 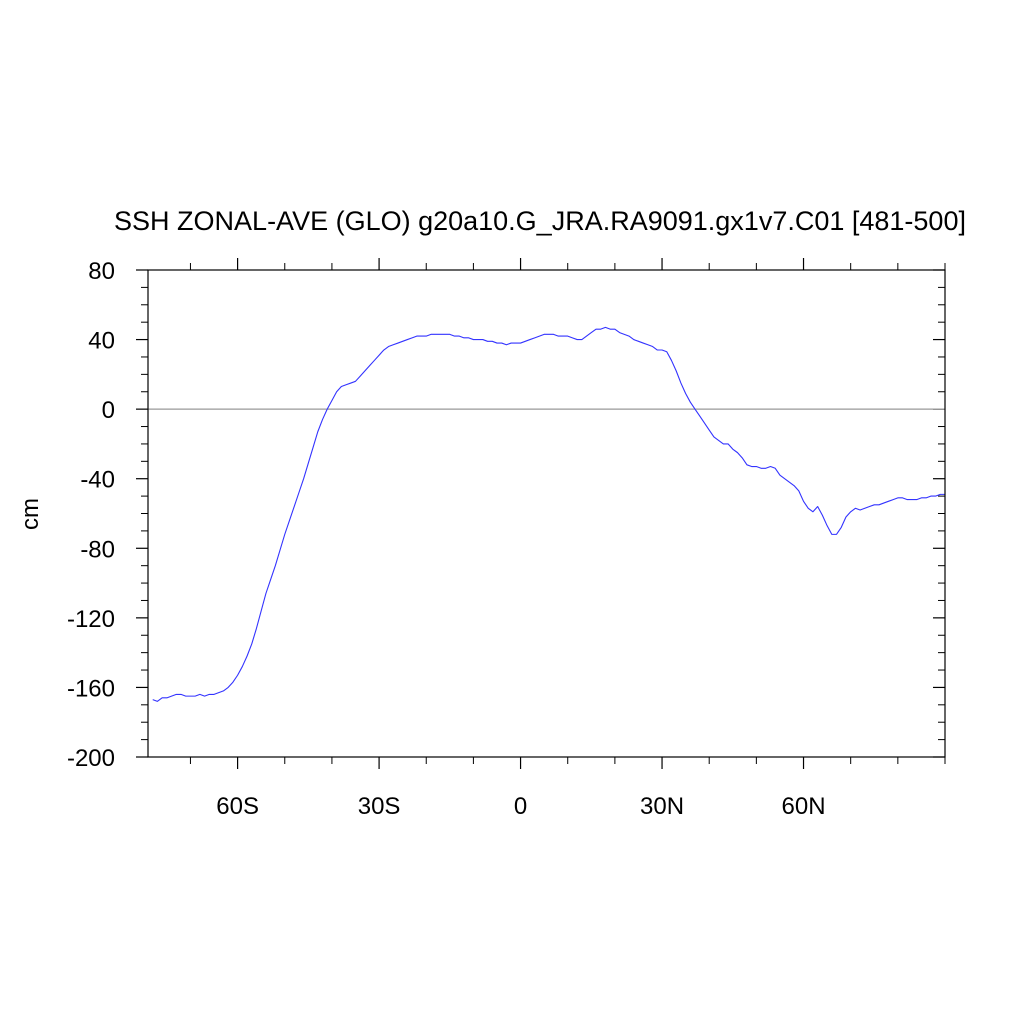 What do you see at coordinates (108, 410) in the screenshot?
I see `y-tick-label: 0` at bounding box center [108, 410].